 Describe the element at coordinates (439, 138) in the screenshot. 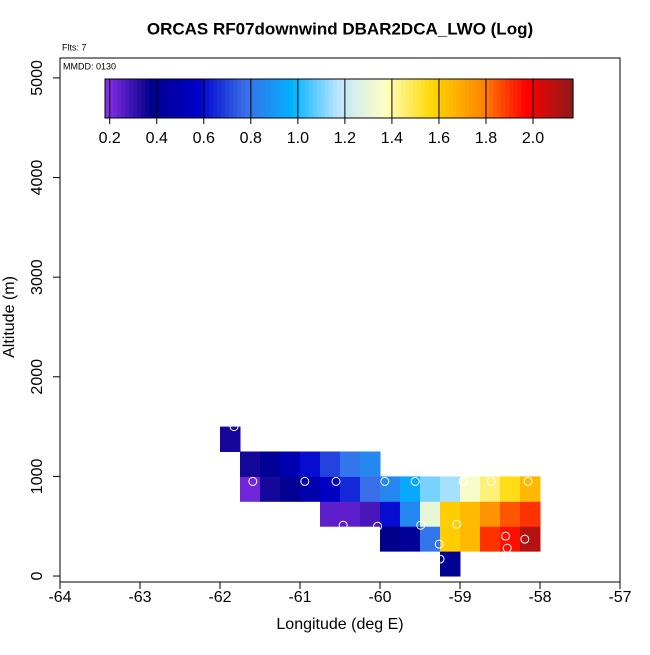

I see `colorbar-tick-label: 1.6` at that location.